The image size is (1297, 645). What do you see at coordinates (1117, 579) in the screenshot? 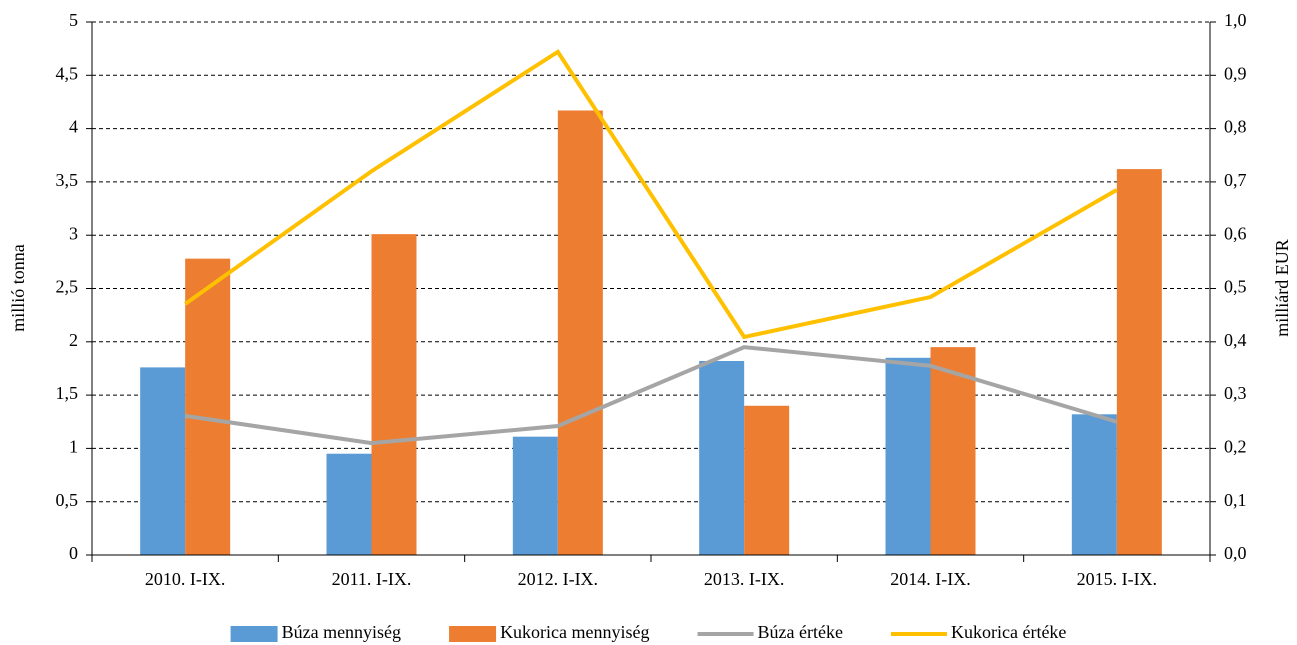
I see `x-tick-label: 2015. I-IX.` at bounding box center [1117, 579].